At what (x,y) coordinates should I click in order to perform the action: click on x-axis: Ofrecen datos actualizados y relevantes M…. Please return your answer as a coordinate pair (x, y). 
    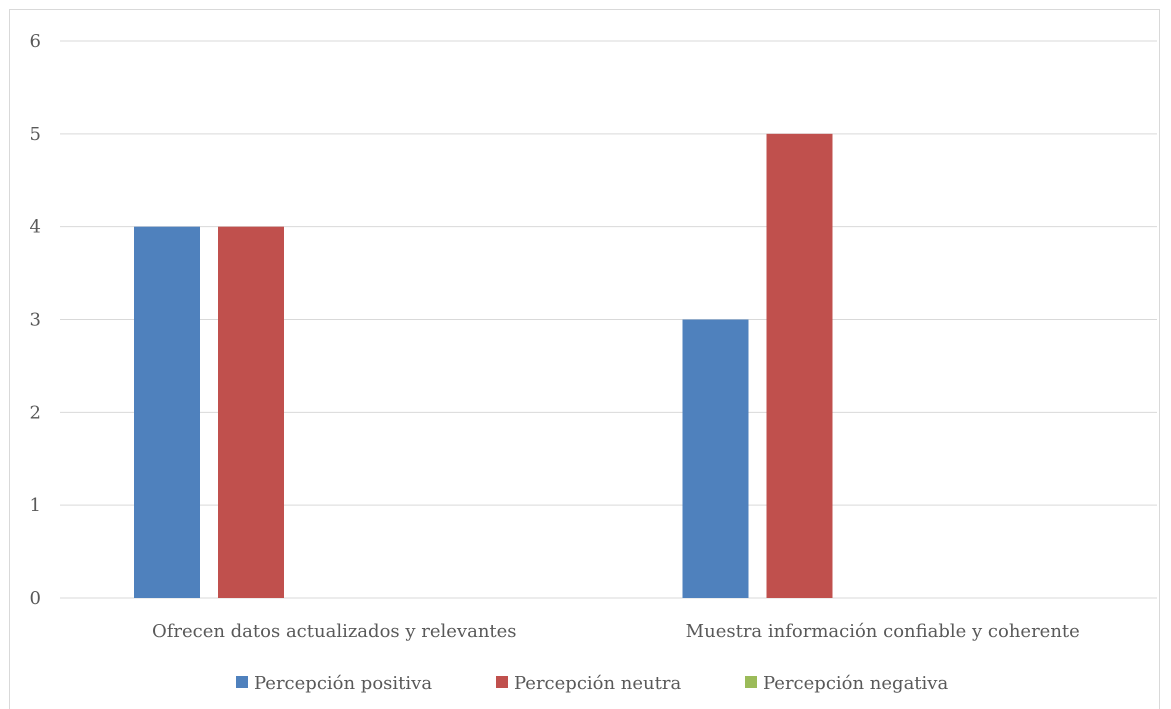
    Looking at the image, I should click on (616, 631).